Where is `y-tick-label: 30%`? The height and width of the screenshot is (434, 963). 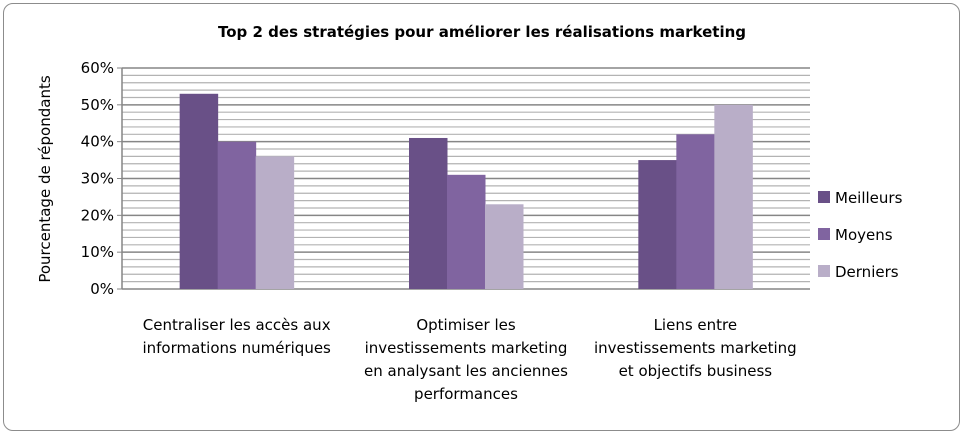 y-tick-label: 30% is located at coordinates (97, 179).